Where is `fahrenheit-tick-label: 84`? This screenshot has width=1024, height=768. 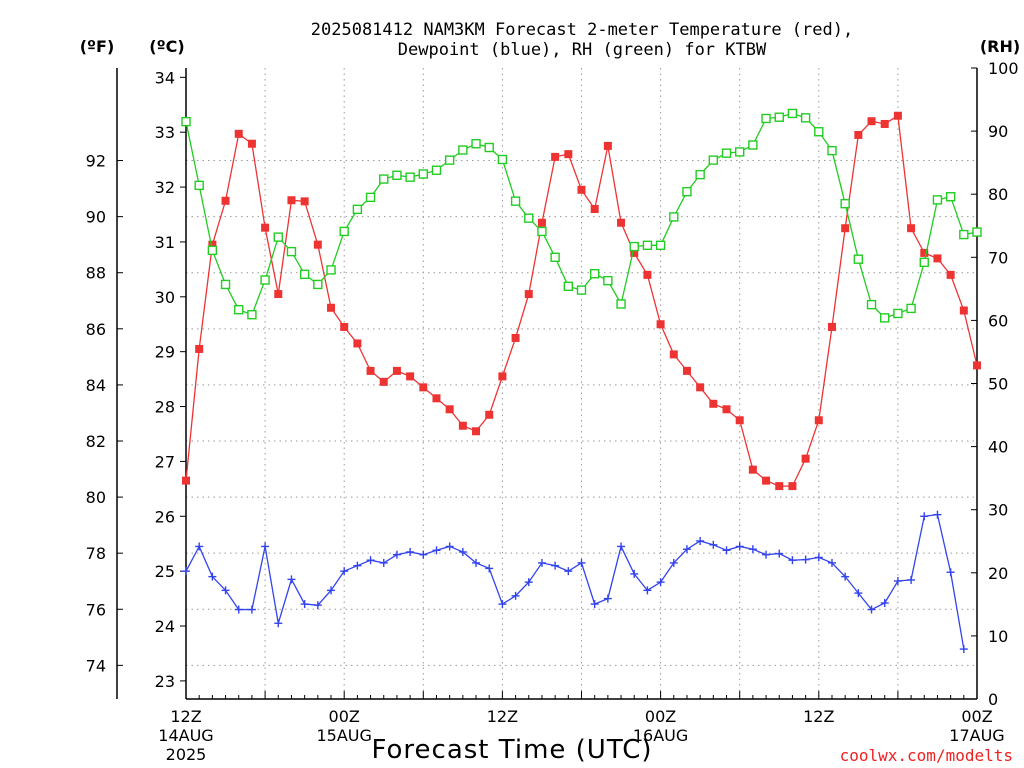
fahrenheit-tick-label: 84 is located at coordinates (96, 385).